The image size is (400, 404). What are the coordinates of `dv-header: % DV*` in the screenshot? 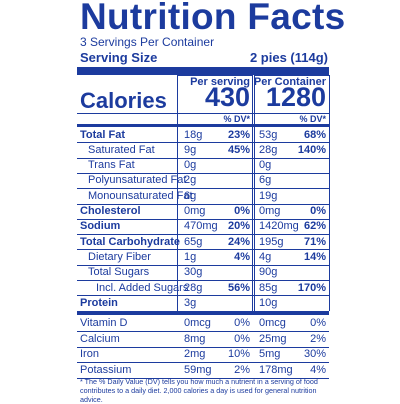 It's located at (236, 119).